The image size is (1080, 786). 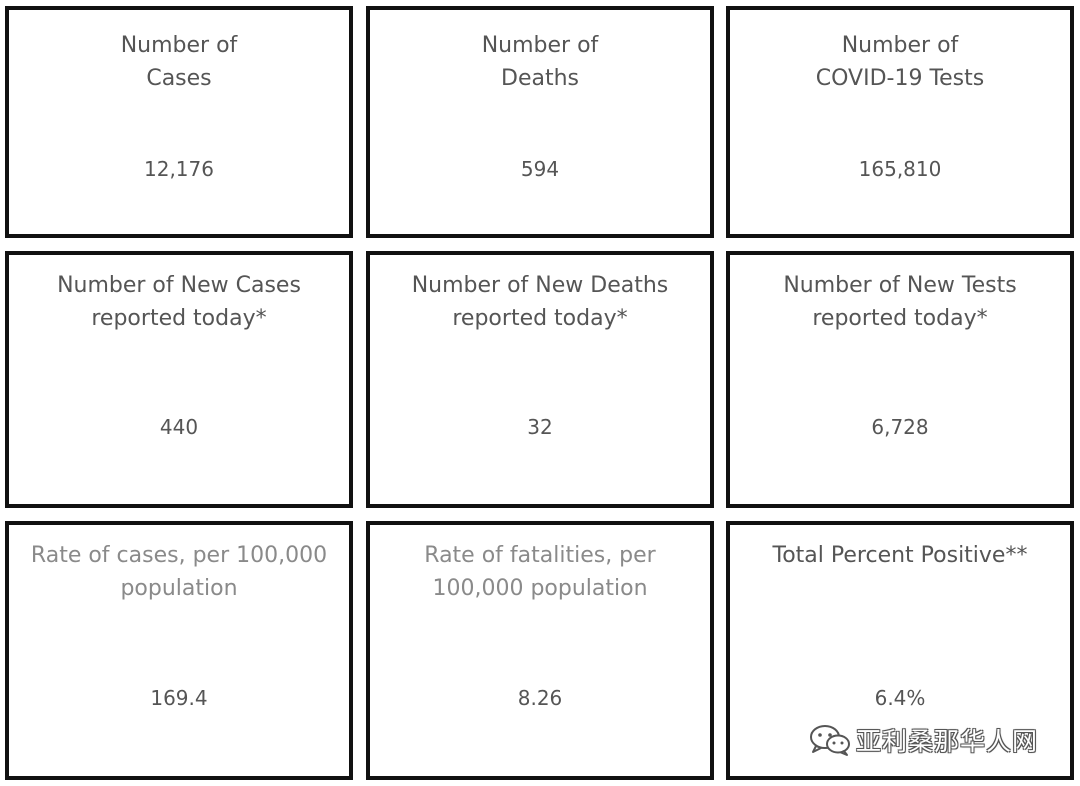 I want to click on card-title: Number of New Deaths reported today*, so click(x=540, y=302).